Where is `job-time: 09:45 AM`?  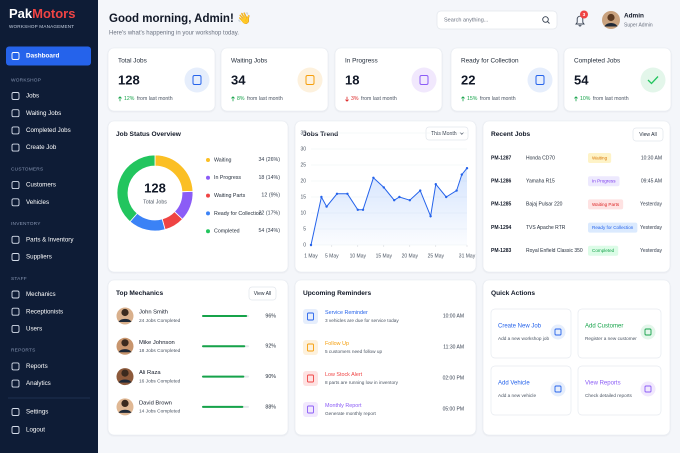 job-time: 09:45 AM is located at coordinates (651, 182).